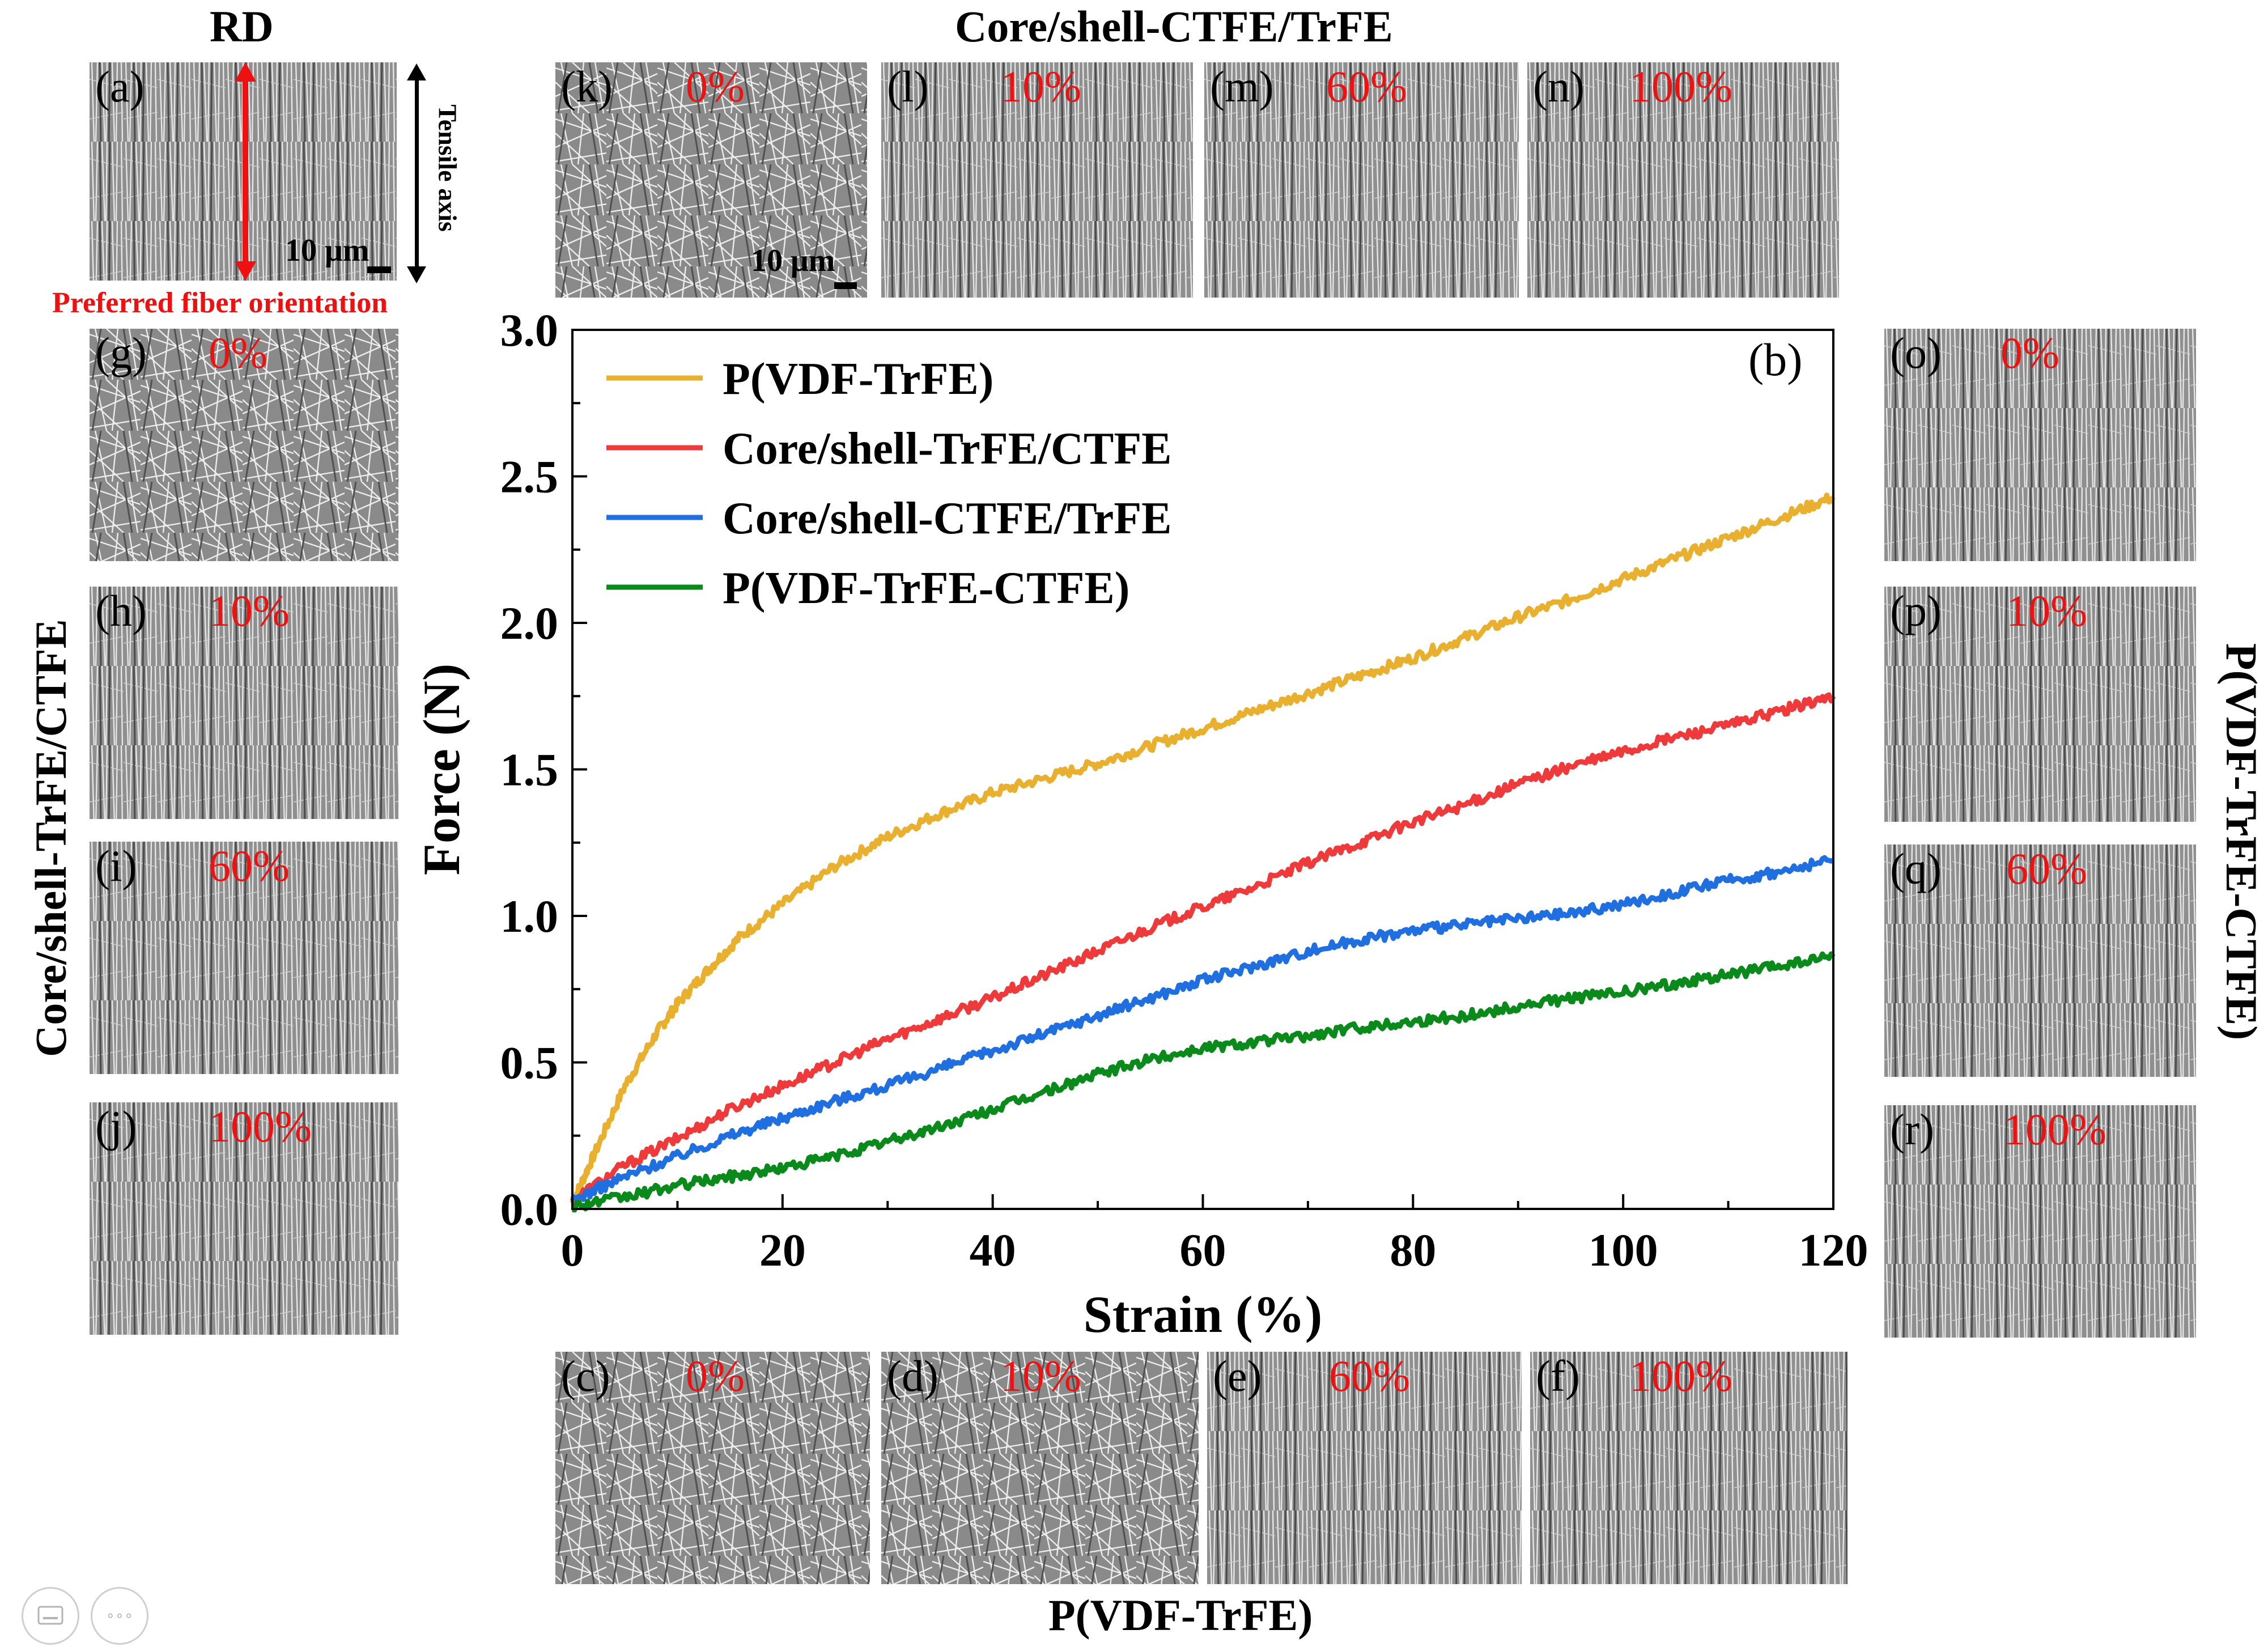 The image size is (2268, 1651). I want to click on arrow-head-up, so click(246, 72).